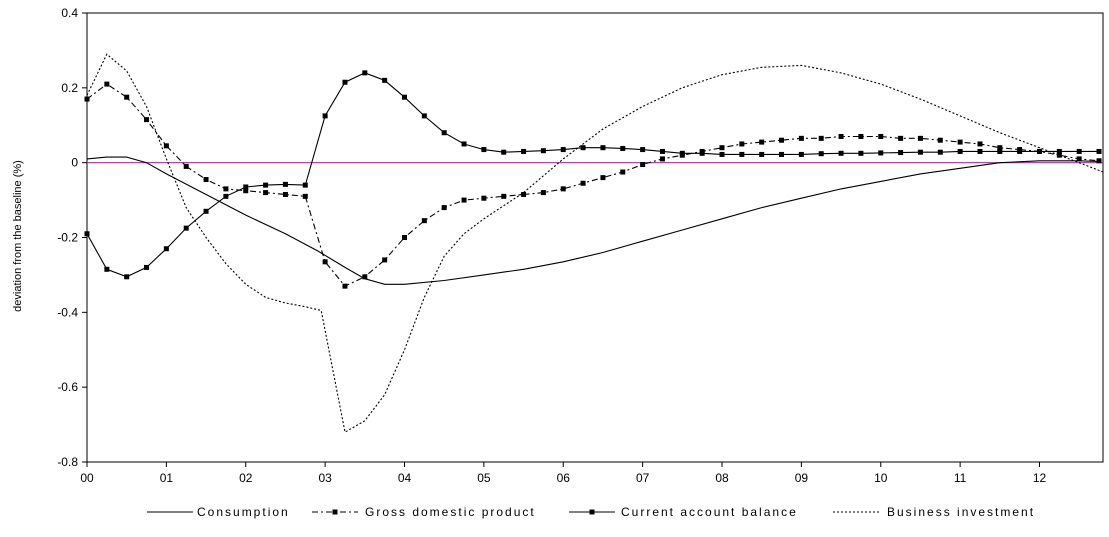  I want to click on y-tick-label: 0, so click(74, 163).